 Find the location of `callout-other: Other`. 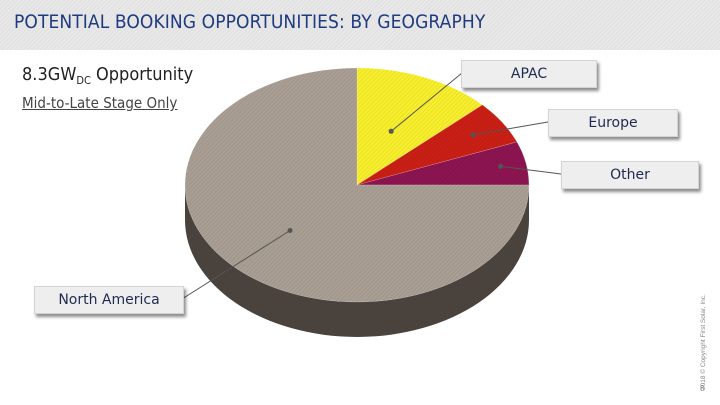

callout-other: Other is located at coordinates (630, 175).